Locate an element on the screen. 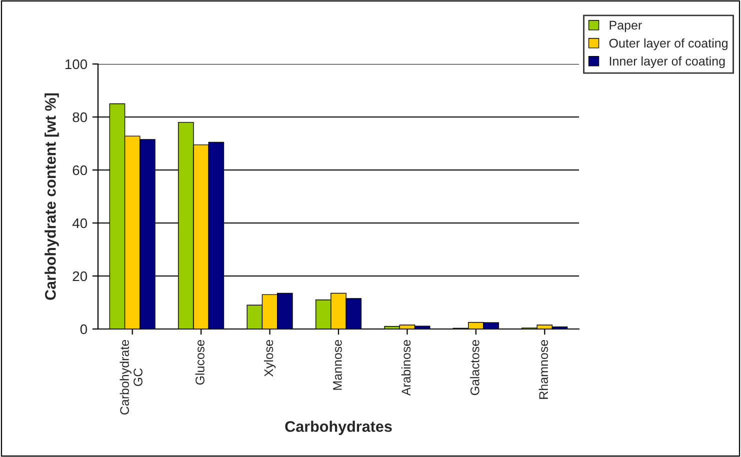 Image resolution: width=741 pixels, height=457 pixels. legend-label: Outer layer of coating is located at coordinates (668, 44).